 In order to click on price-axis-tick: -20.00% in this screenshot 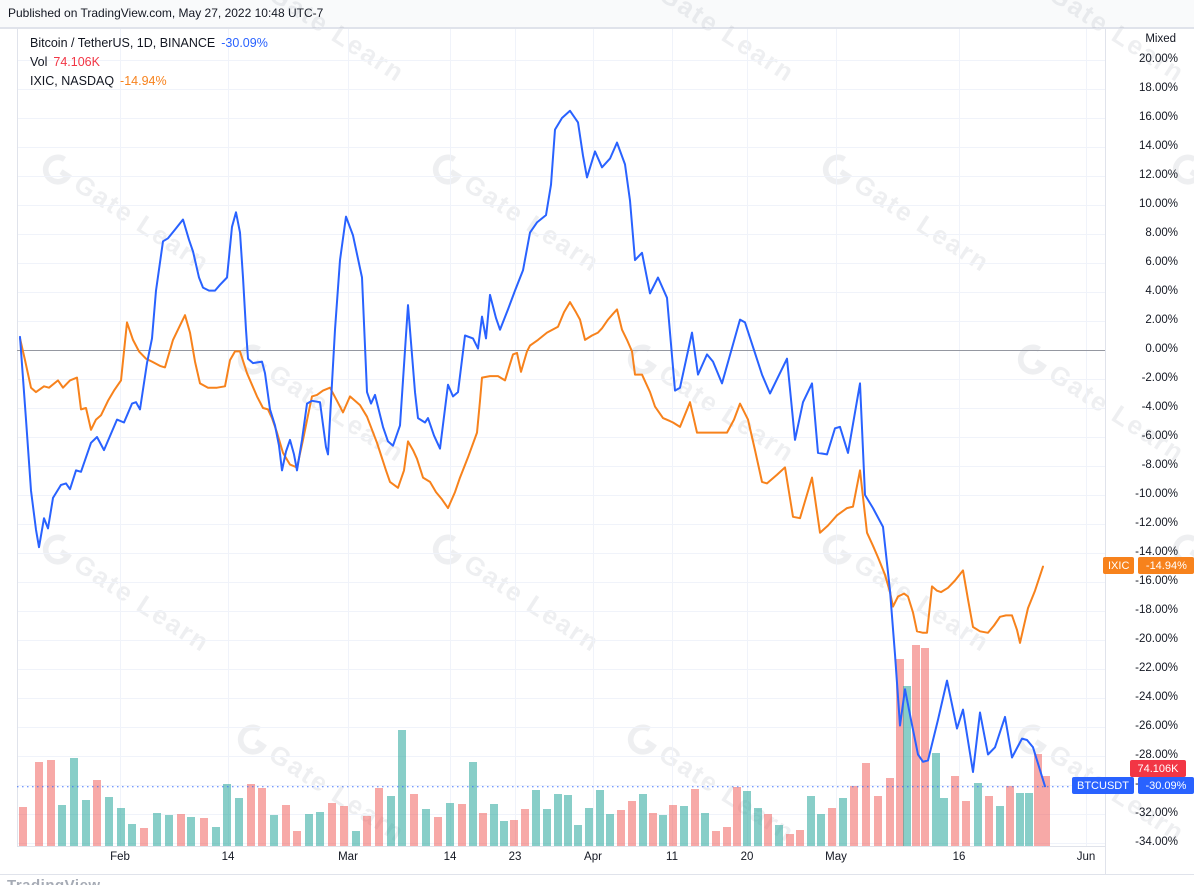, I will do `click(1156, 639)`.